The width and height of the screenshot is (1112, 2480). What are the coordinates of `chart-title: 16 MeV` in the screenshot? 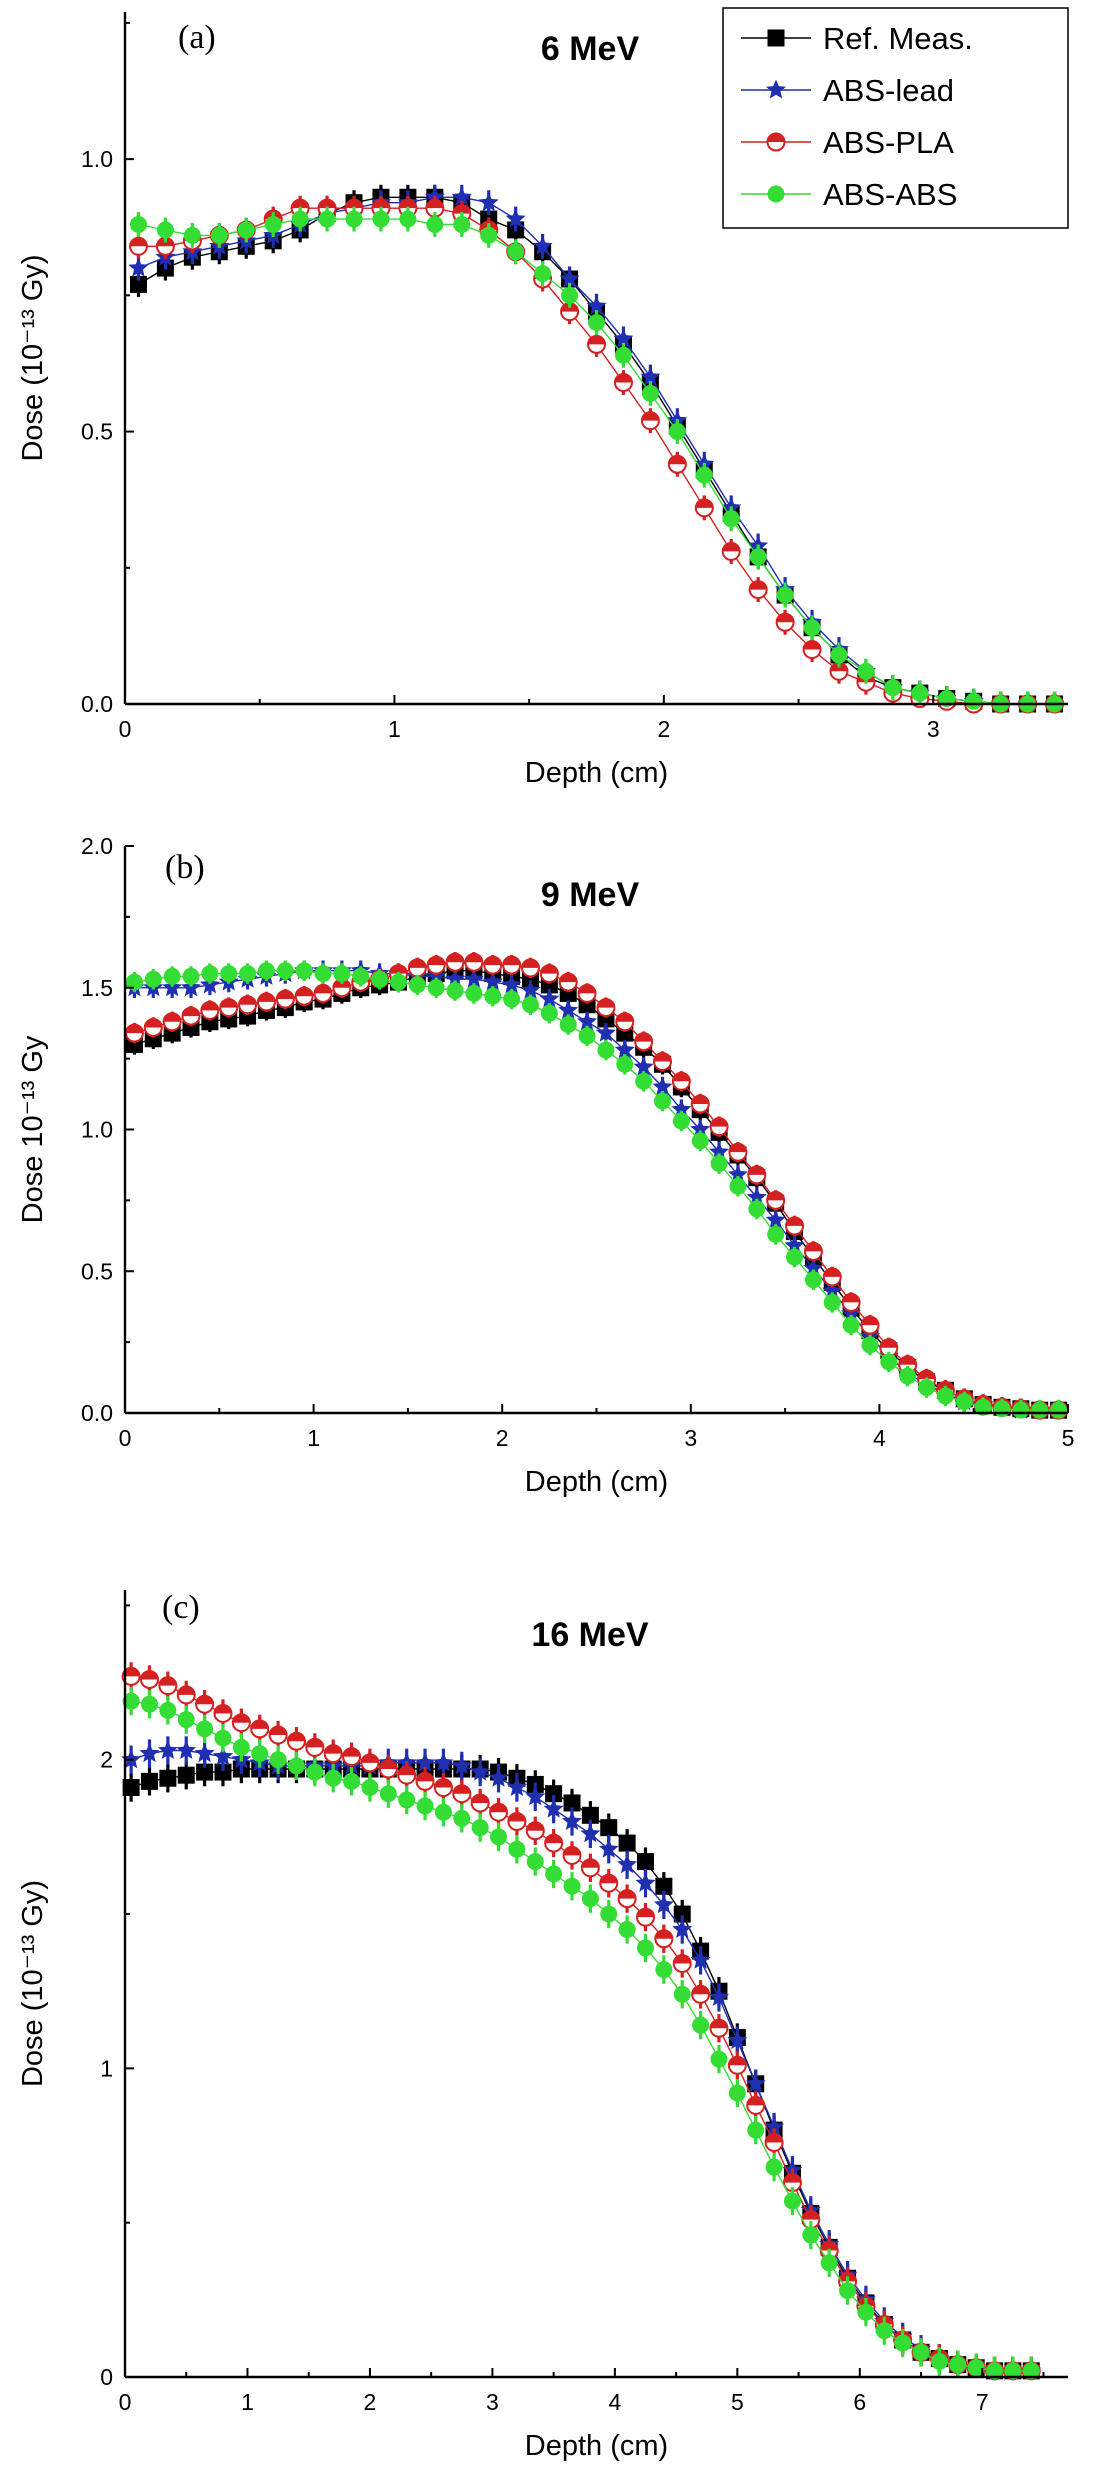 It's located at (589, 1635).